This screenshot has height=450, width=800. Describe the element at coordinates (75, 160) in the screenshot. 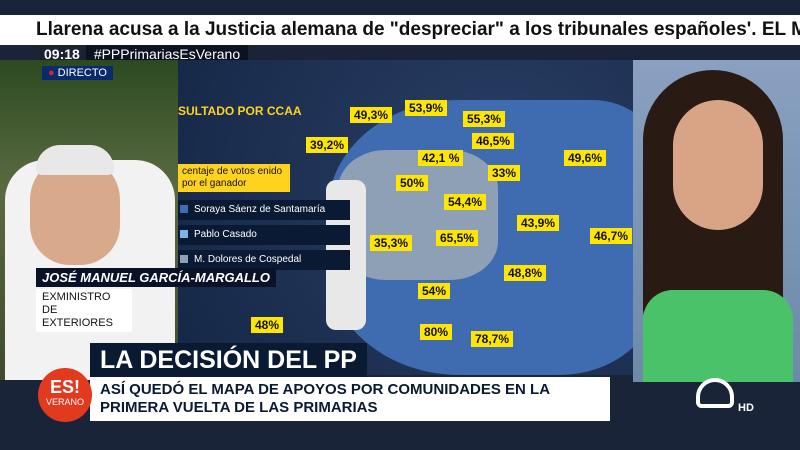

I see `guest-hair` at that location.